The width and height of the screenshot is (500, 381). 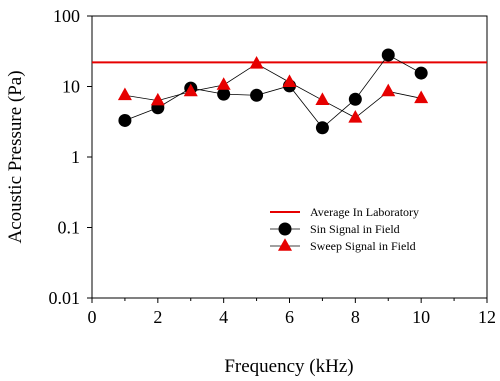 What do you see at coordinates (363, 246) in the screenshot?
I see `legend-label: Sweep Signal in Field` at bounding box center [363, 246].